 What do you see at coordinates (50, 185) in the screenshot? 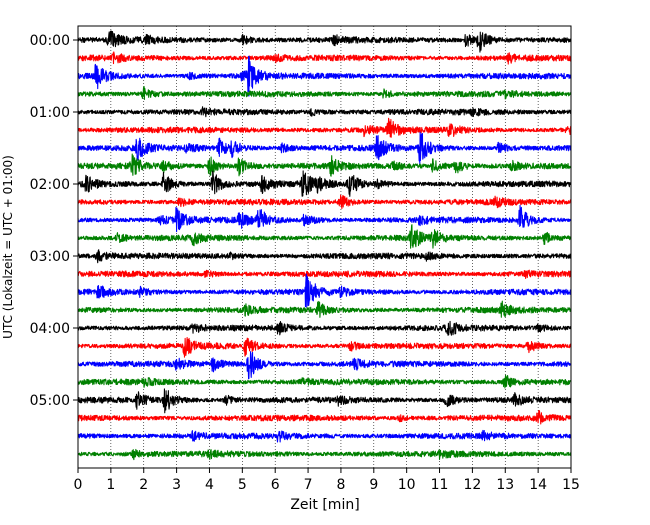
I see `y-tick-label-02:00: 02:00` at bounding box center [50, 185].